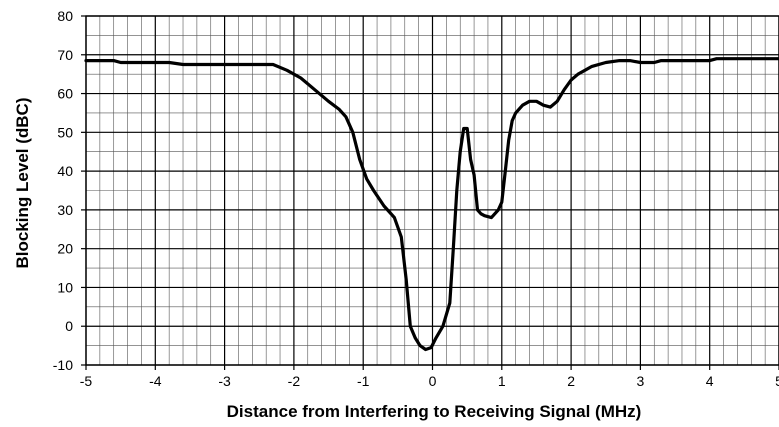 The image size is (779, 427). I want to click on x-tick-label: 5, so click(777, 381).